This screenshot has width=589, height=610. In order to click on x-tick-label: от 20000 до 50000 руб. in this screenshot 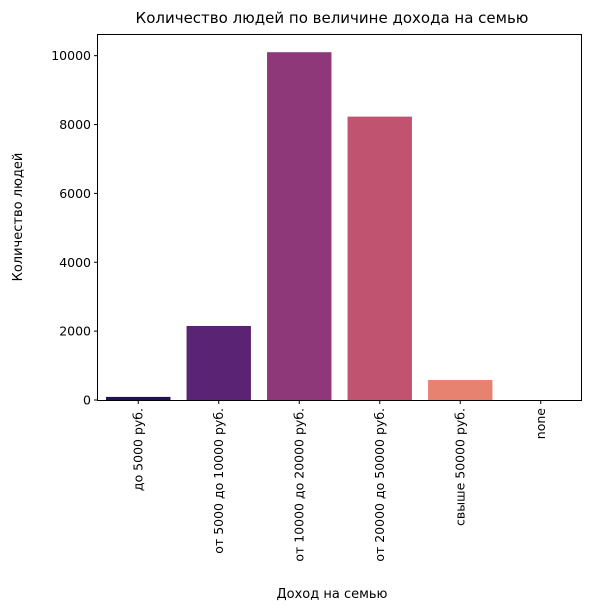, I will do `click(379, 485)`.